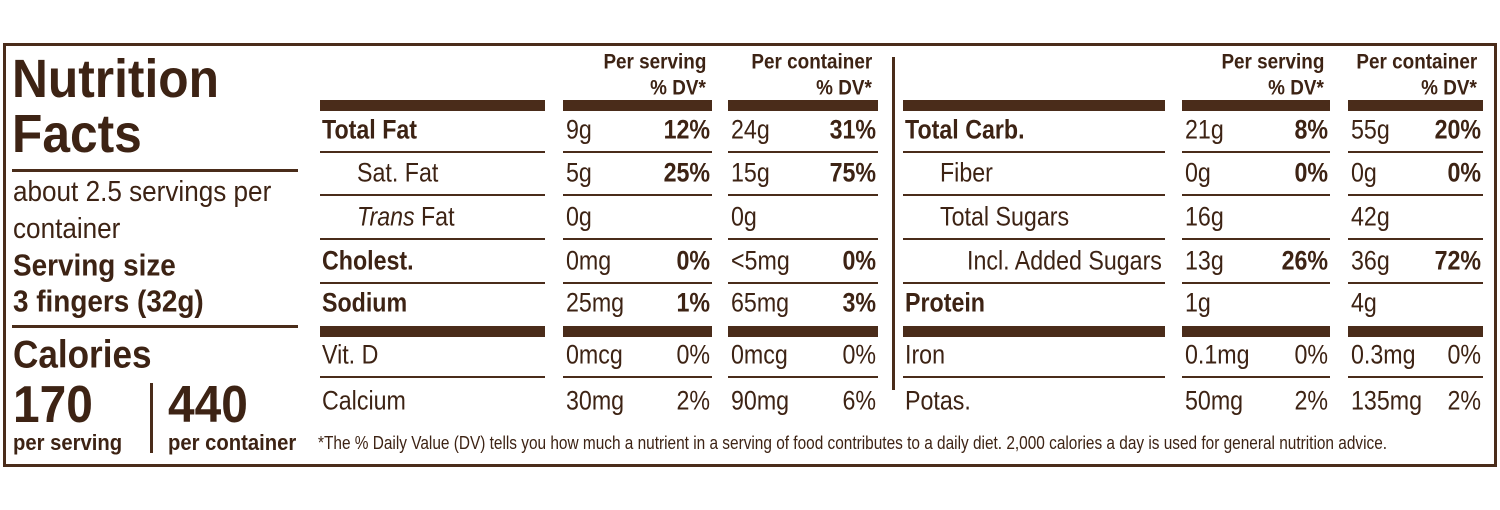 The width and height of the screenshot is (1500, 510). What do you see at coordinates (1005, 216) in the screenshot?
I see `nutrient-name: Total Sugars` at bounding box center [1005, 216].